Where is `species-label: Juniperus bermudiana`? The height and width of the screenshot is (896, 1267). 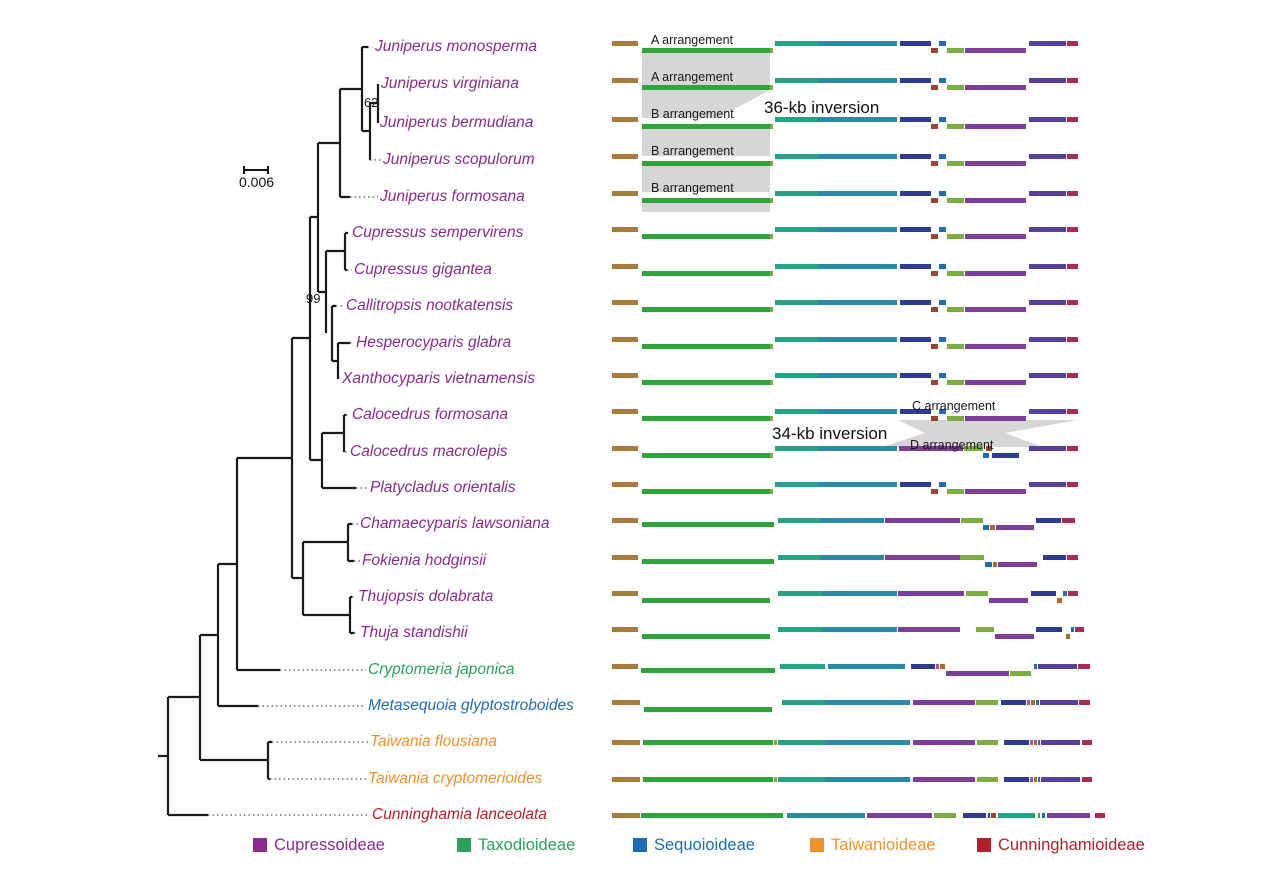 species-label: Juniperus bermudiana is located at coordinates (457, 122).